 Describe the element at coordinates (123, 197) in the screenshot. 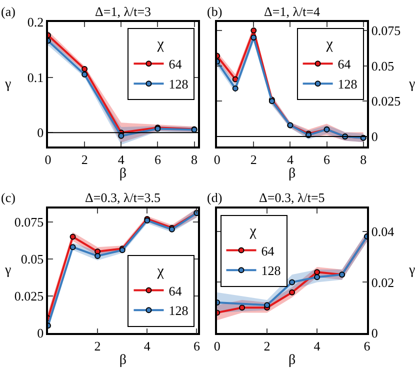

I see `chart-title: Δ=0.3, λ/t=3.5` at that location.